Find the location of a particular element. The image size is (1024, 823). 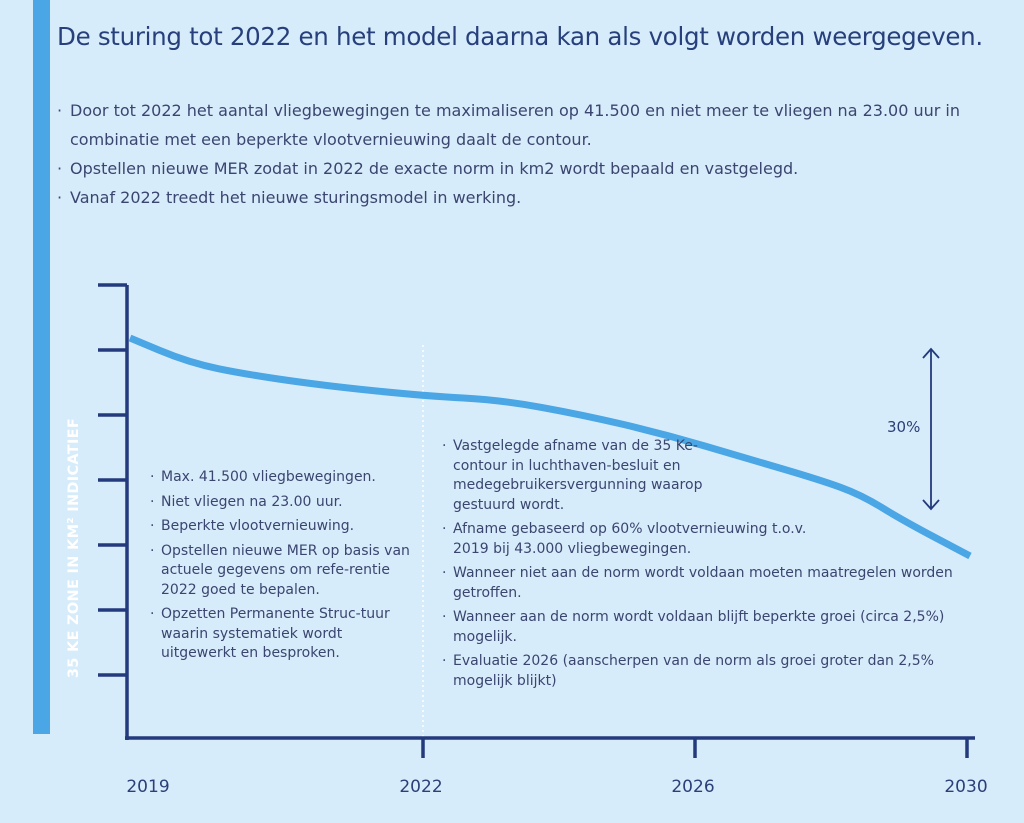

x-tick-label: 2022 is located at coordinates (421, 787).